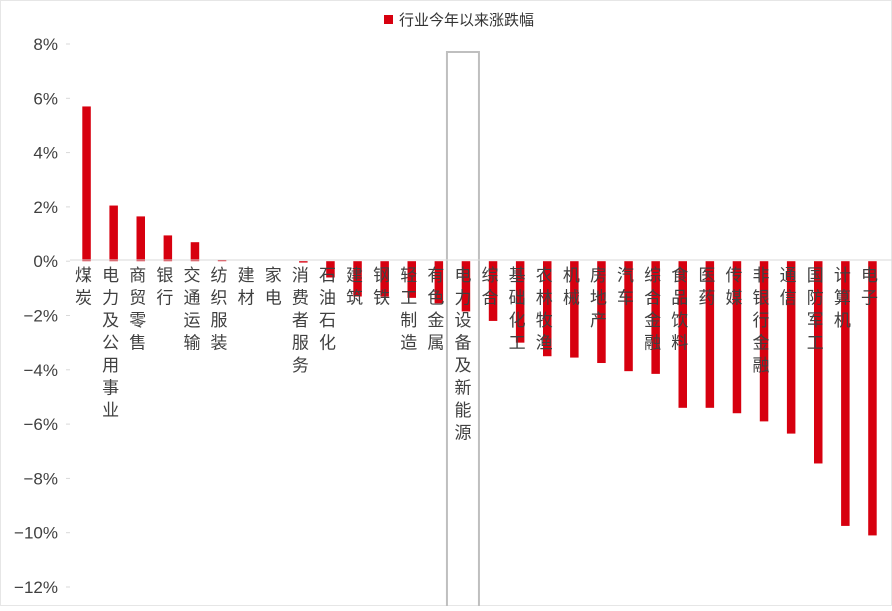 Image resolution: width=892 pixels, height=611 pixels. What do you see at coordinates (788, 287) in the screenshot?
I see `category-label: 通信` at bounding box center [788, 287].